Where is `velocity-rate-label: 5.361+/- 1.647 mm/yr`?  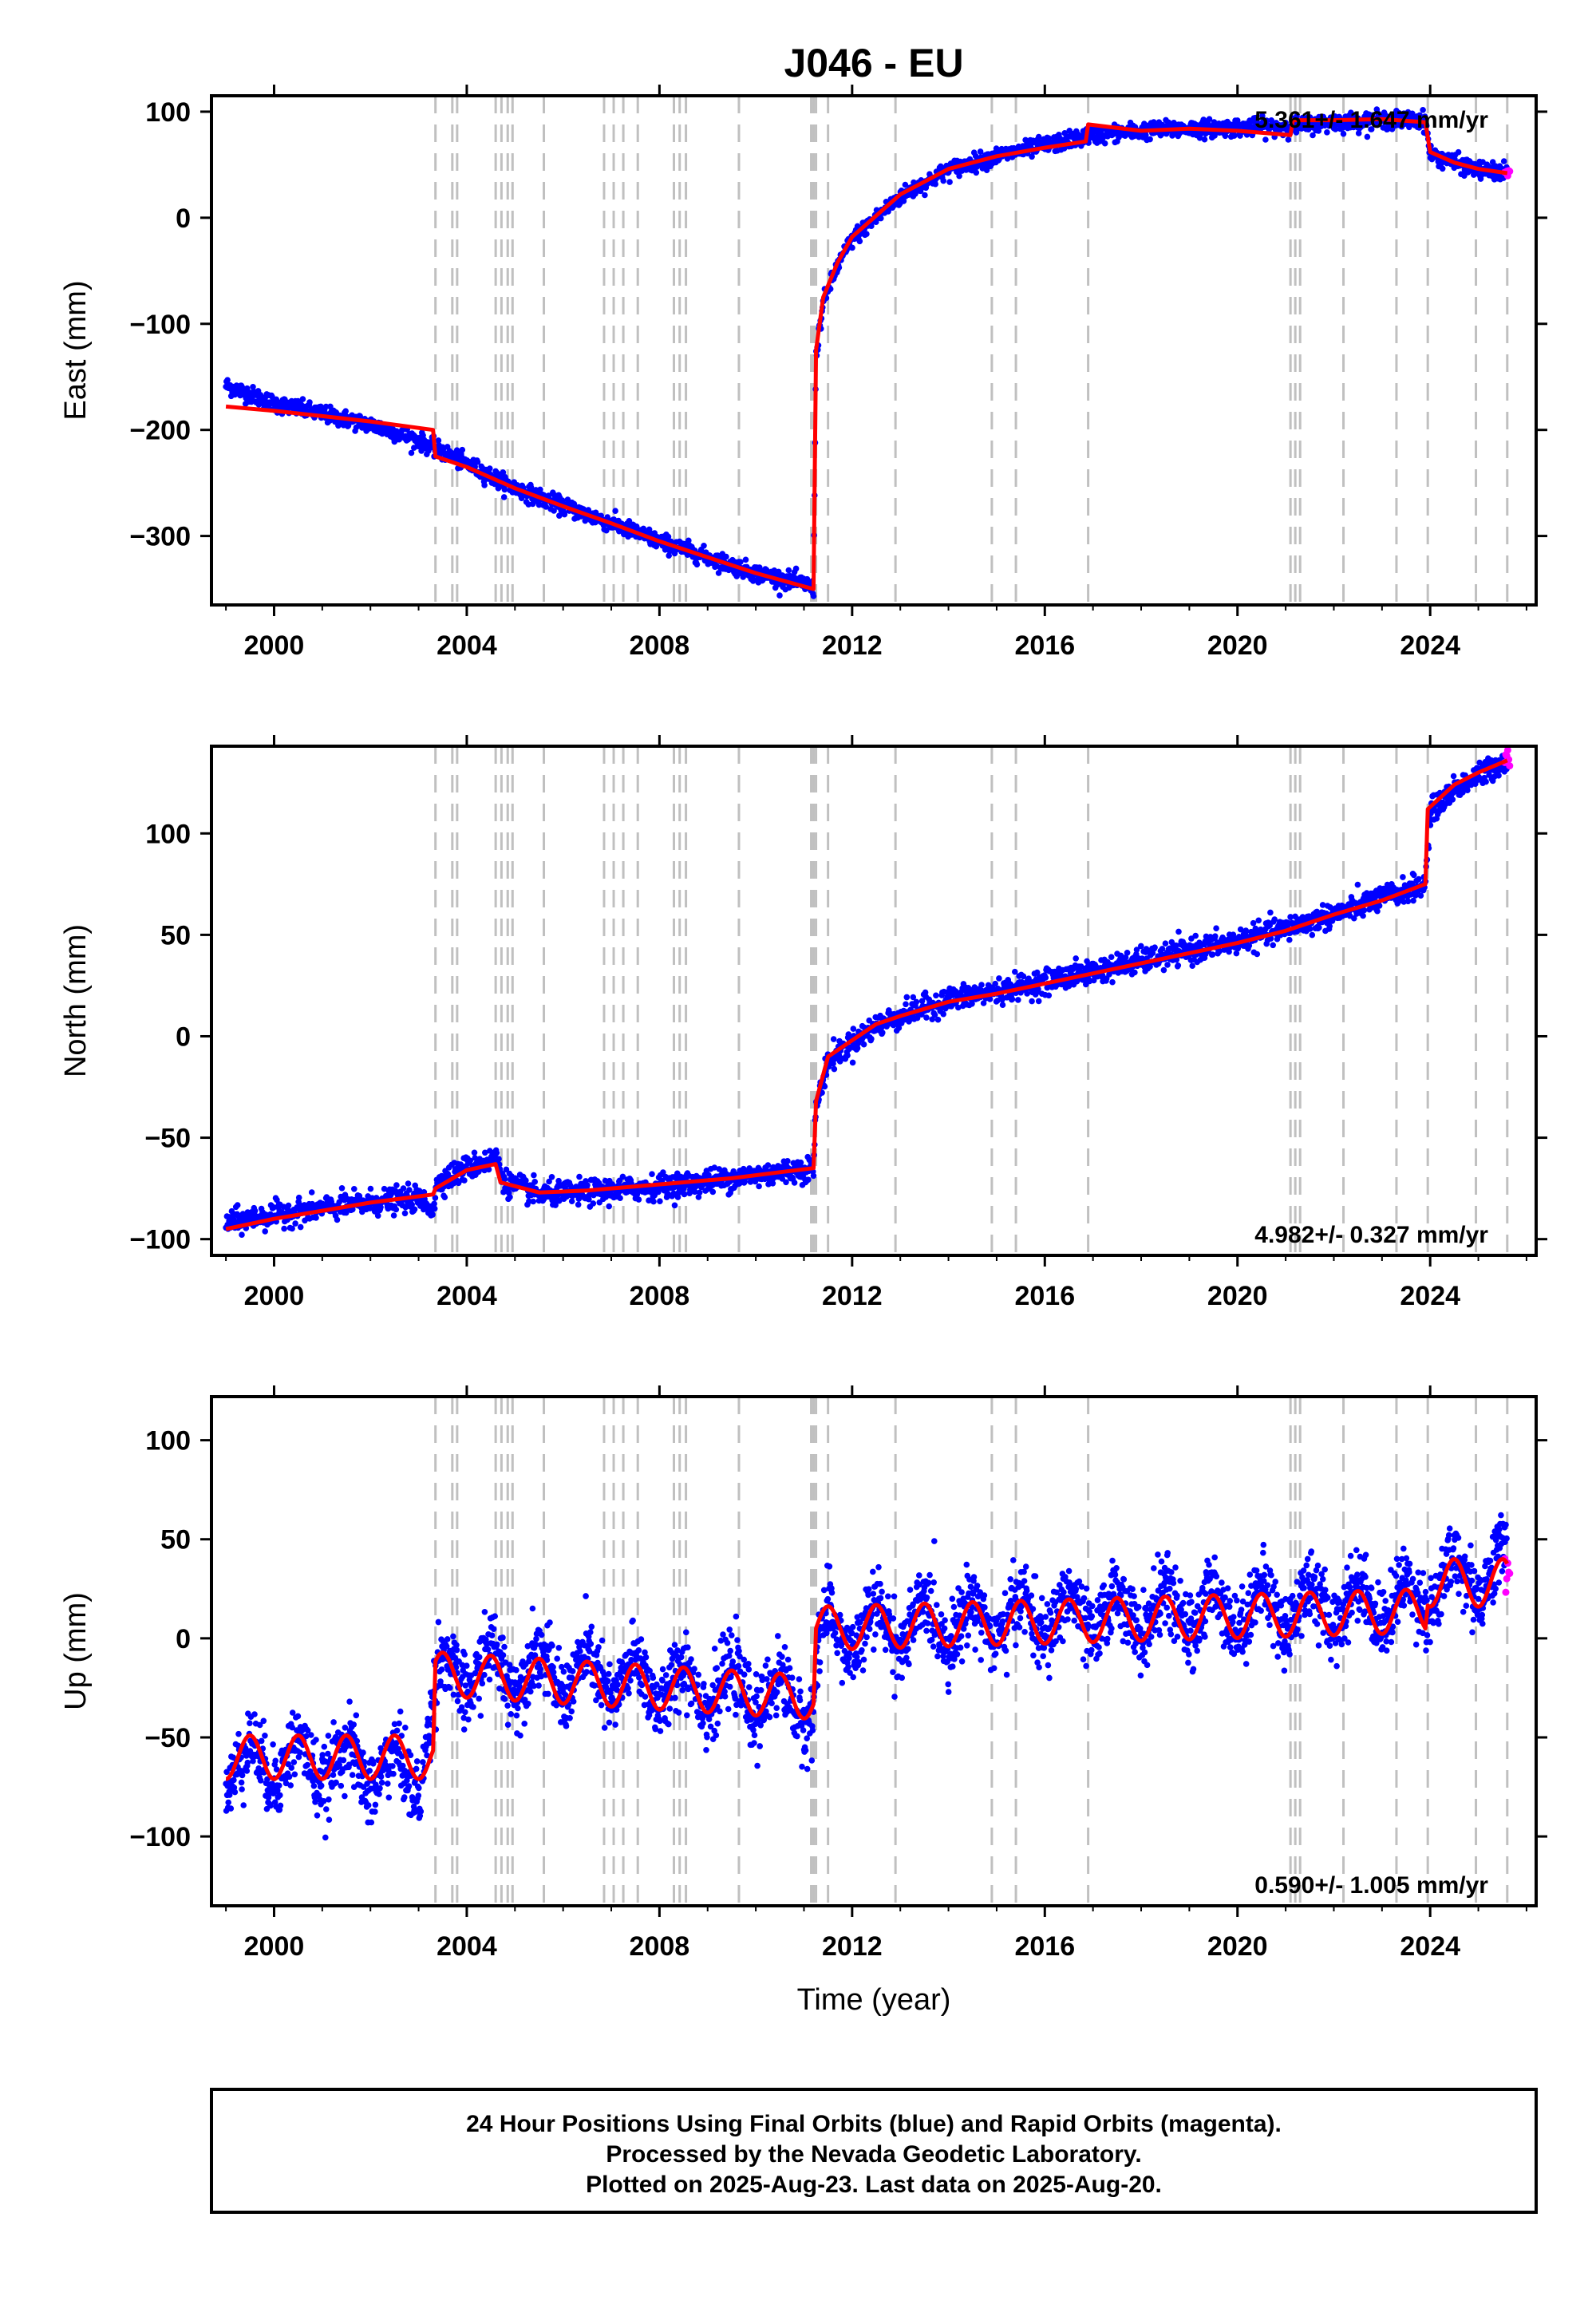
velocity-rate-label: 5.361+/- 1.647 mm/yr is located at coordinates (1371, 120).